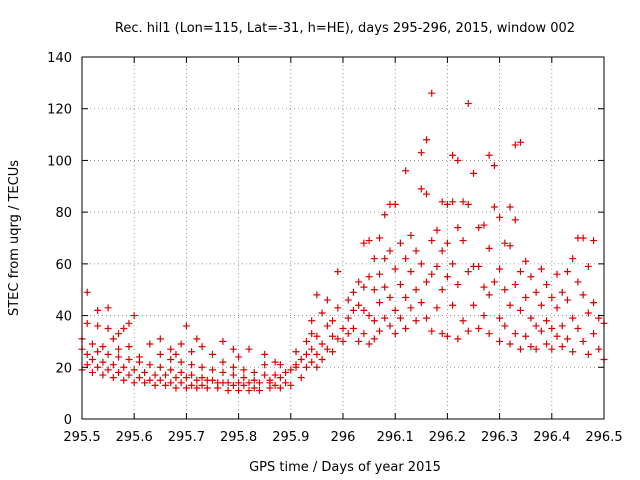 This screenshot has height=480, width=640. I want to click on x-tick-label: 296.4, so click(551, 437).